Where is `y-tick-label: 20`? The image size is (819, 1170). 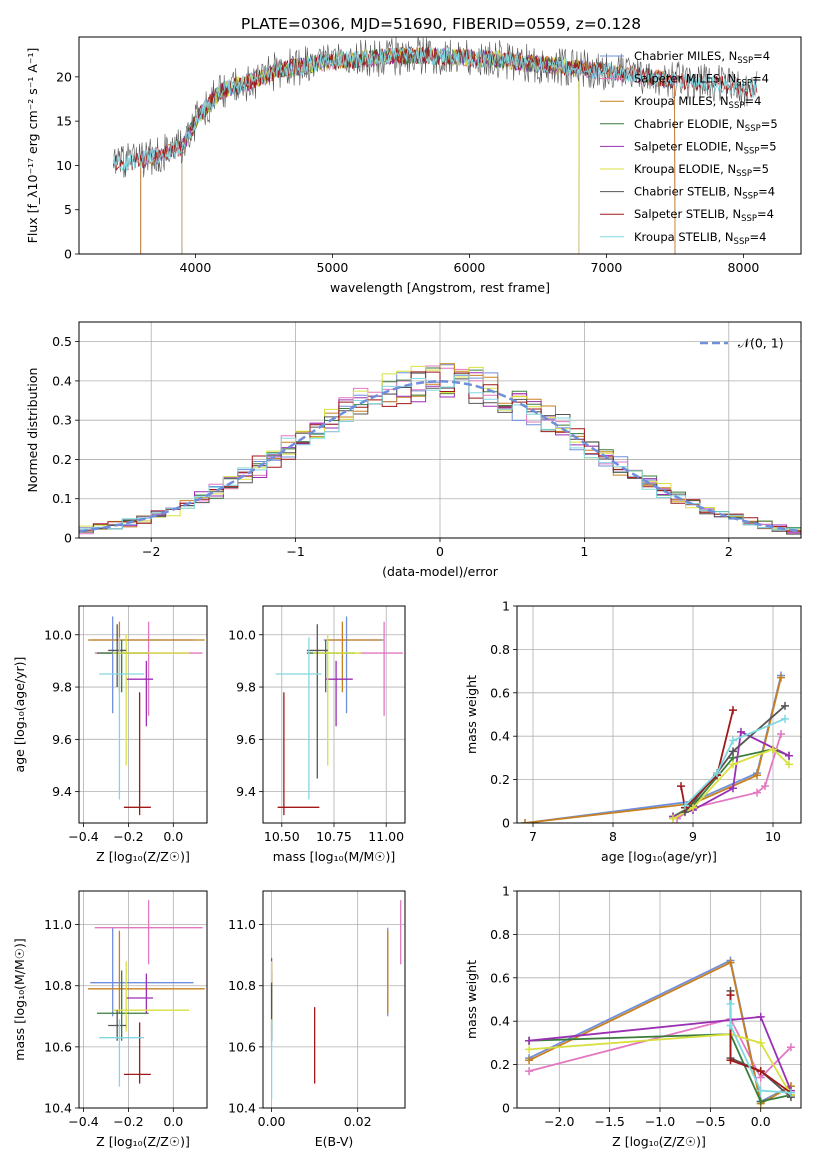 y-tick-label: 20 is located at coordinates (64, 76).